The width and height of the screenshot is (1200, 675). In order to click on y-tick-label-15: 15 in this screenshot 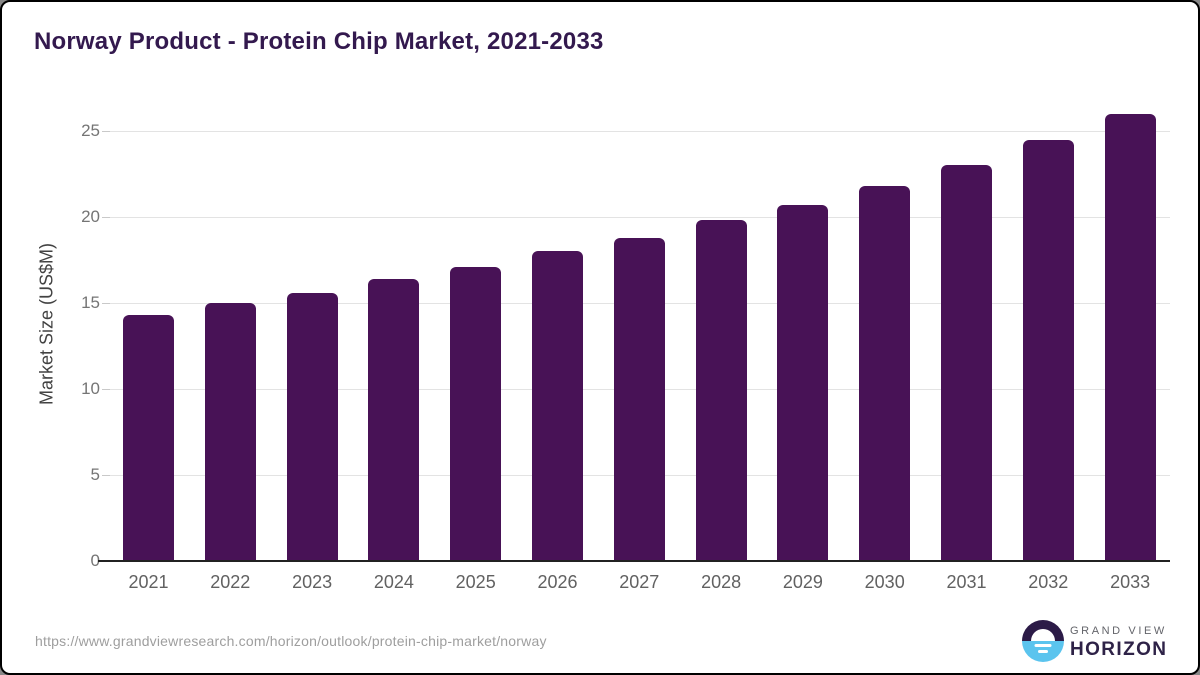, I will do `click(90, 302)`.